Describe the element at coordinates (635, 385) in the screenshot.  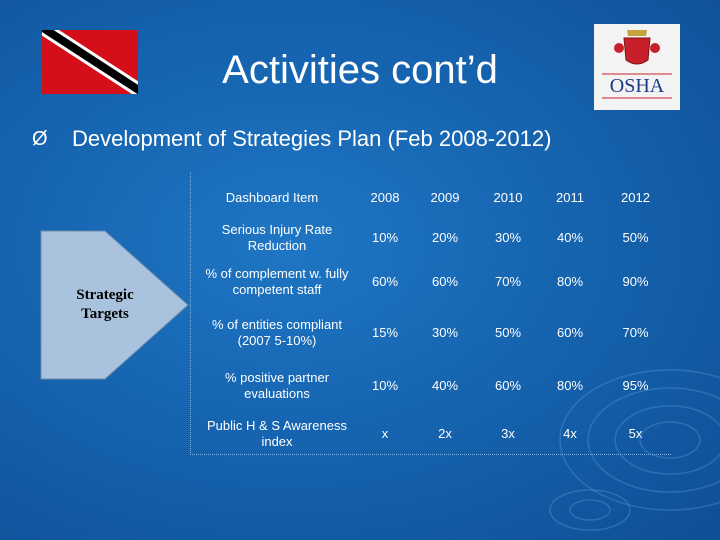
I see `row-value: 95%` at that location.